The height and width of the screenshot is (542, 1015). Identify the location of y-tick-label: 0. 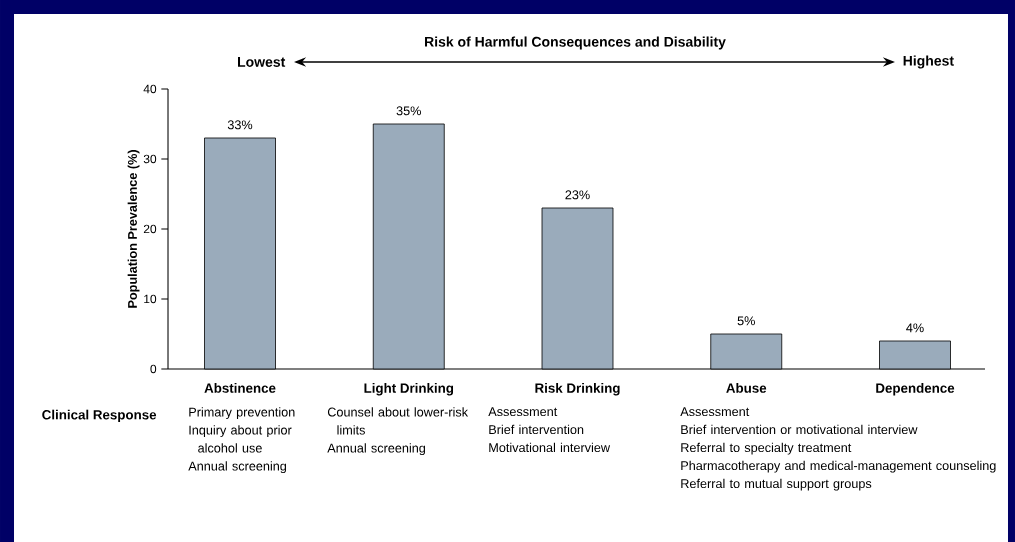
(153, 369).